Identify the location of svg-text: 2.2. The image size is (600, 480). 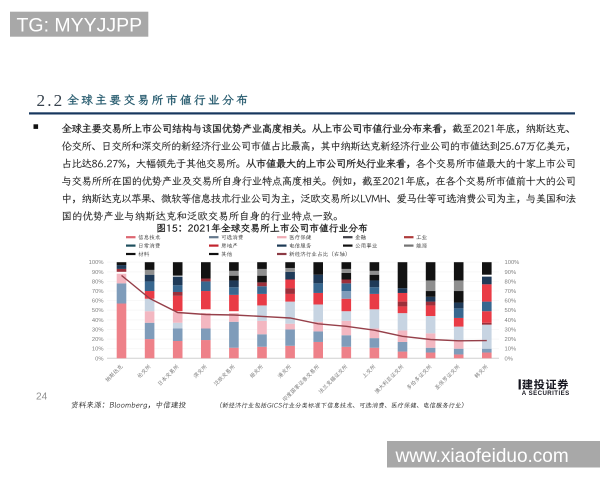
(51, 100).